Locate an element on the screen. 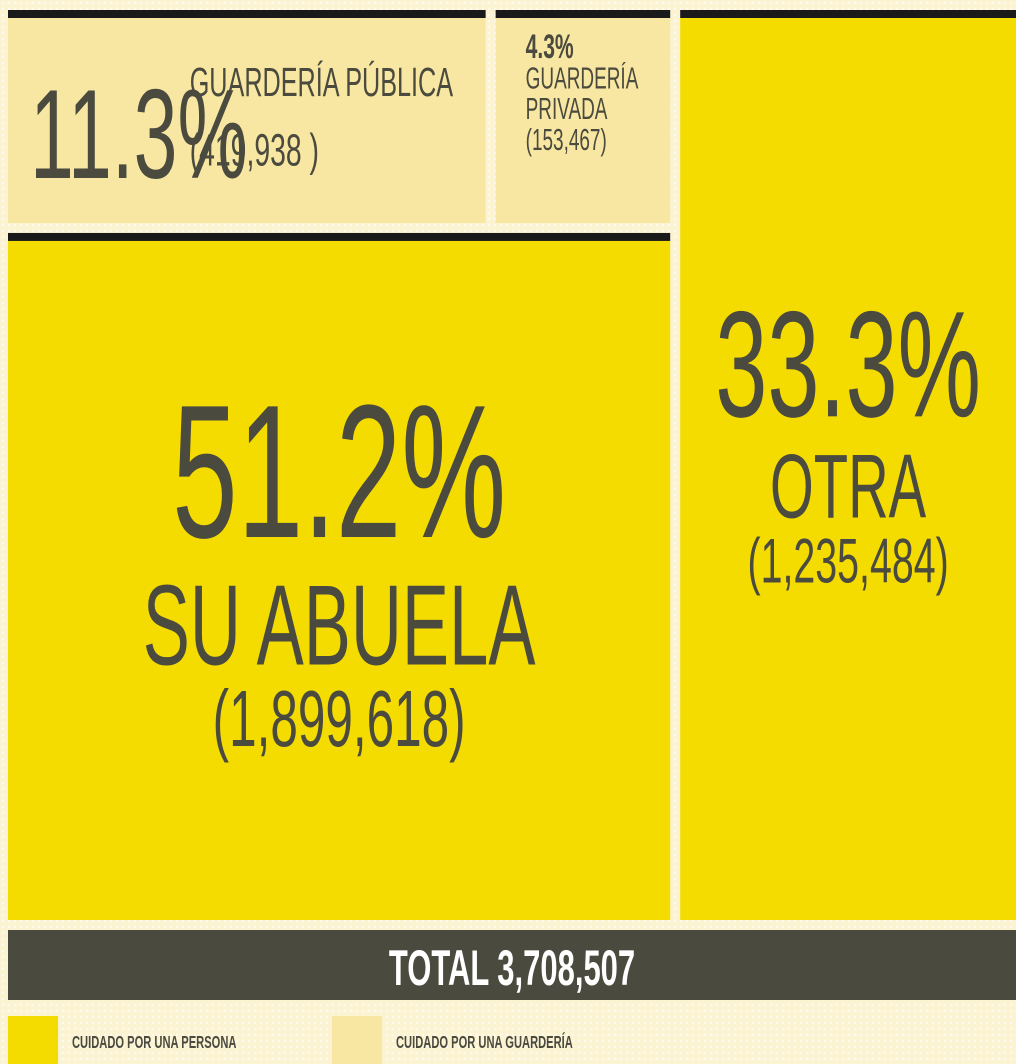  count-label-group: (419,938 ) is located at coordinates (254, 151).